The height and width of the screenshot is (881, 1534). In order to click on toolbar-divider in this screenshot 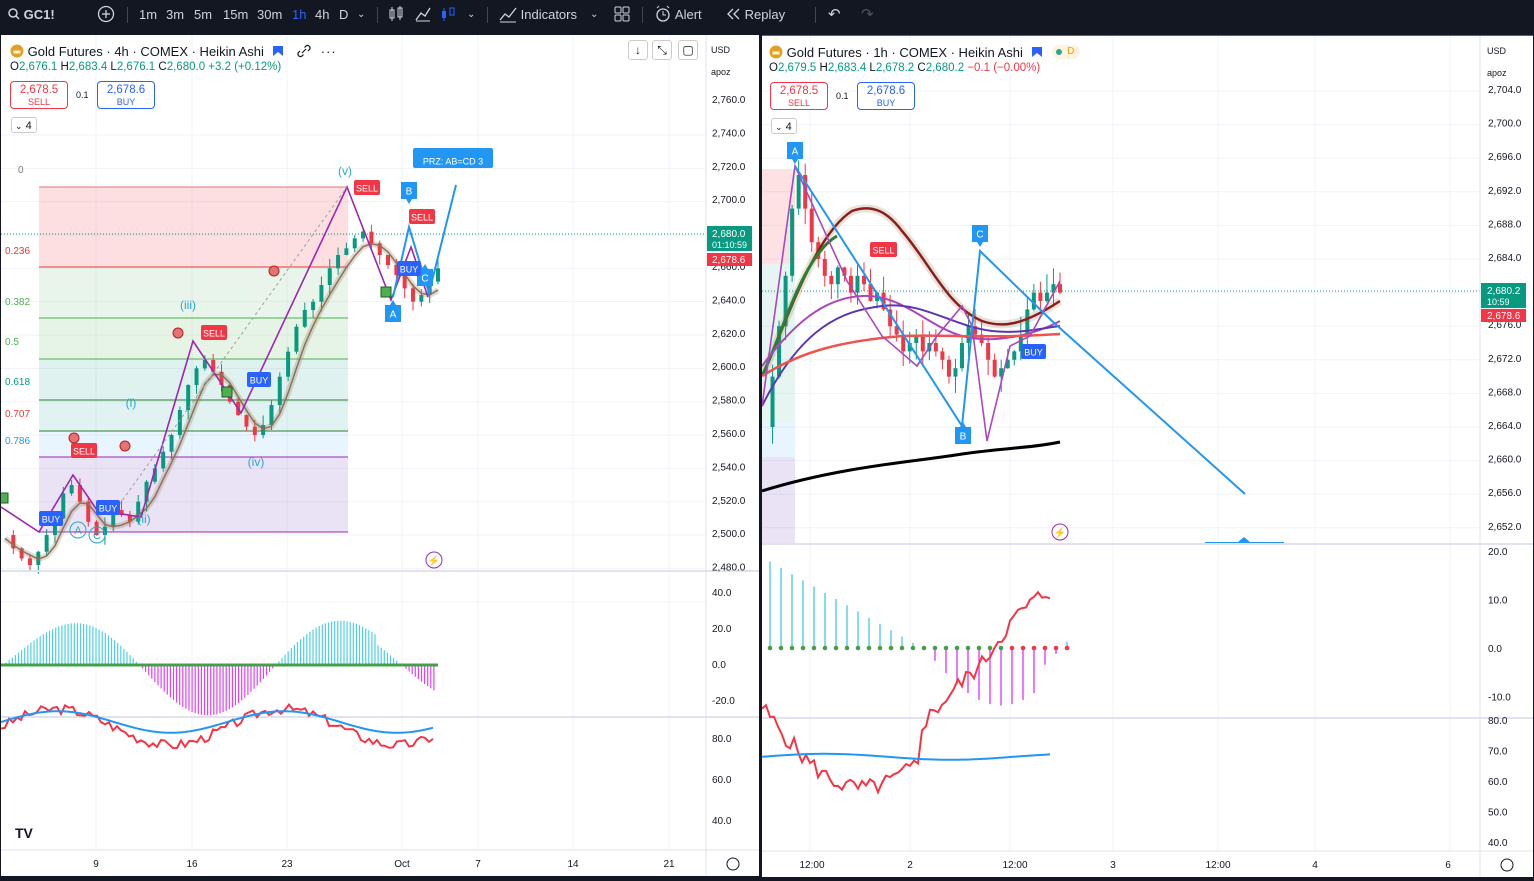, I will do `click(642, 15)`.